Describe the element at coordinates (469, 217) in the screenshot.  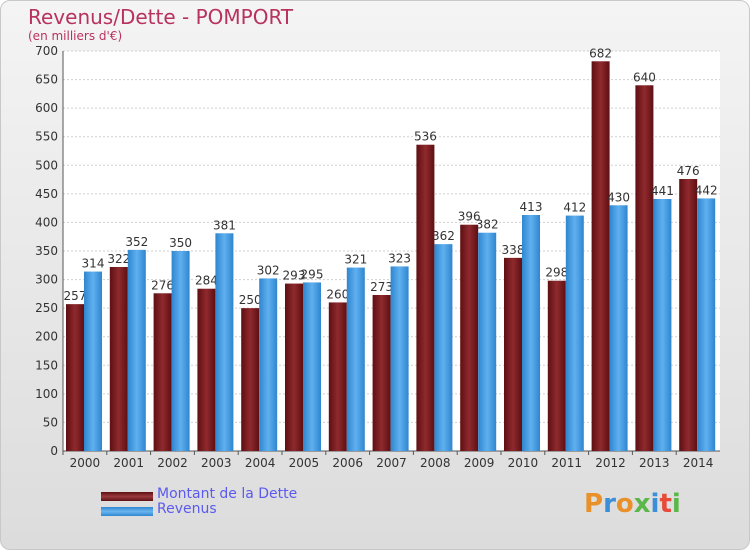
I see `data-label: 396` at that location.